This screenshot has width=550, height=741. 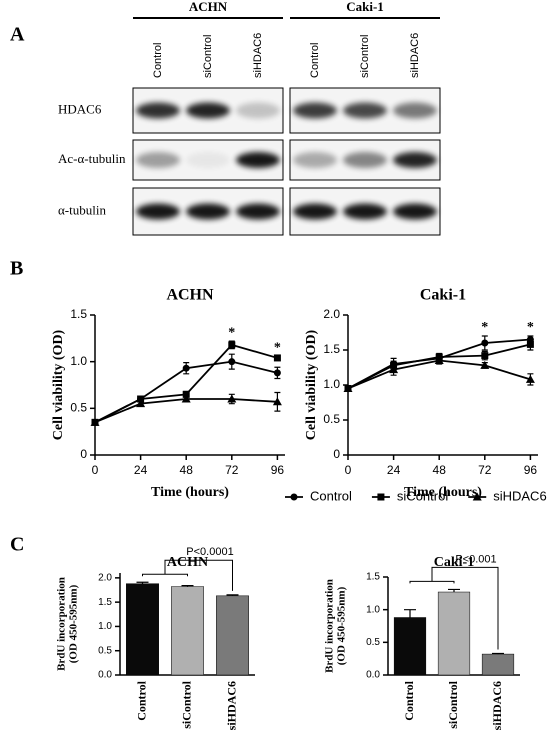 I want to click on group-label: Caki-1, so click(x=365, y=7).